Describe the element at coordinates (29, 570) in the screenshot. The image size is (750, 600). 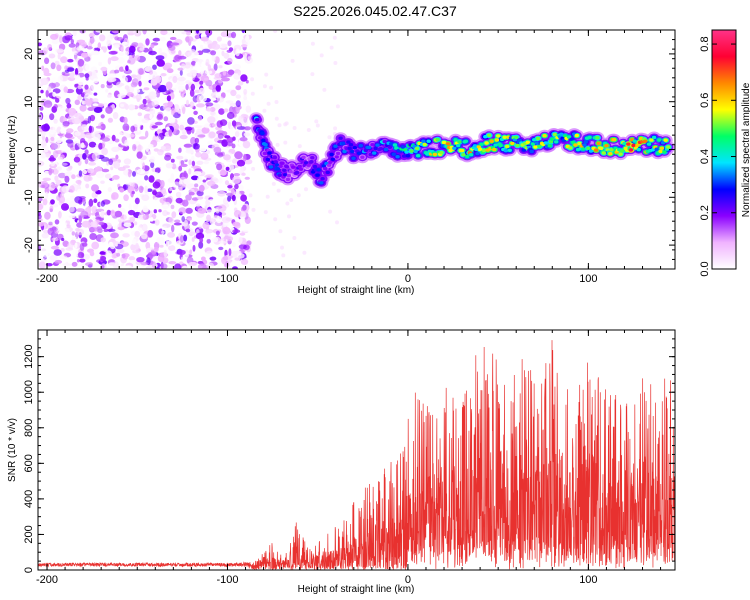
I see `y-tick-label: 0` at that location.